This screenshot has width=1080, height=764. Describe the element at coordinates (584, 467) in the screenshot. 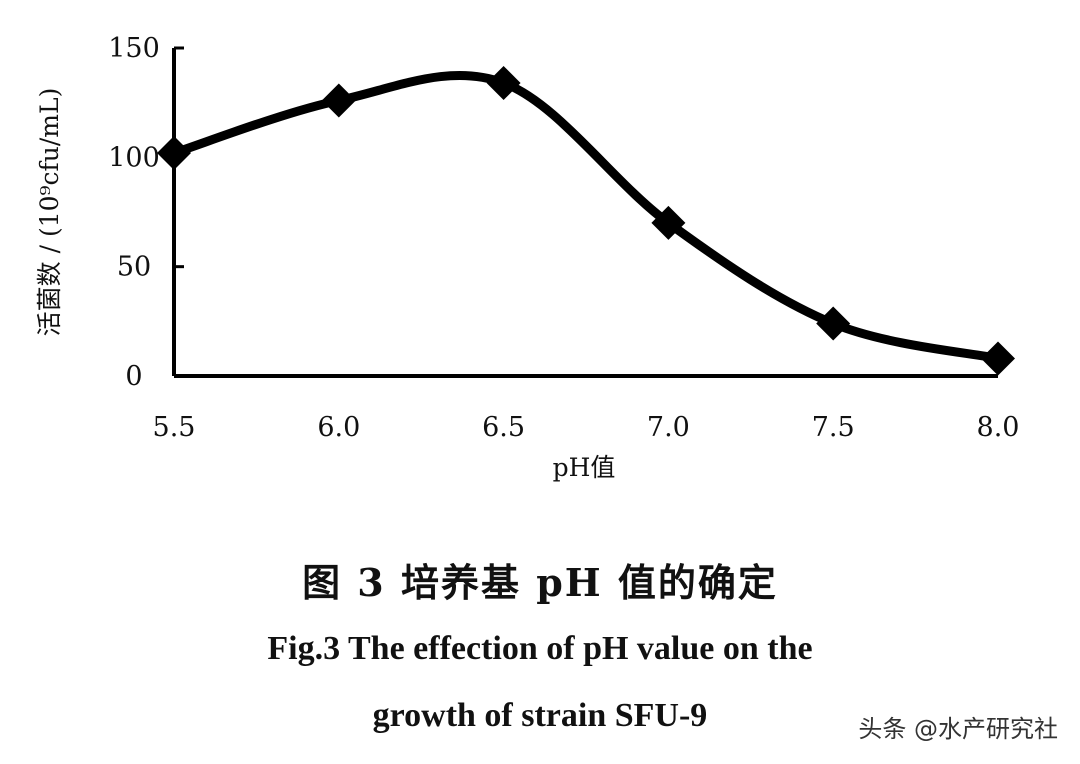

I see `x-axis-label: pH值` at that location.